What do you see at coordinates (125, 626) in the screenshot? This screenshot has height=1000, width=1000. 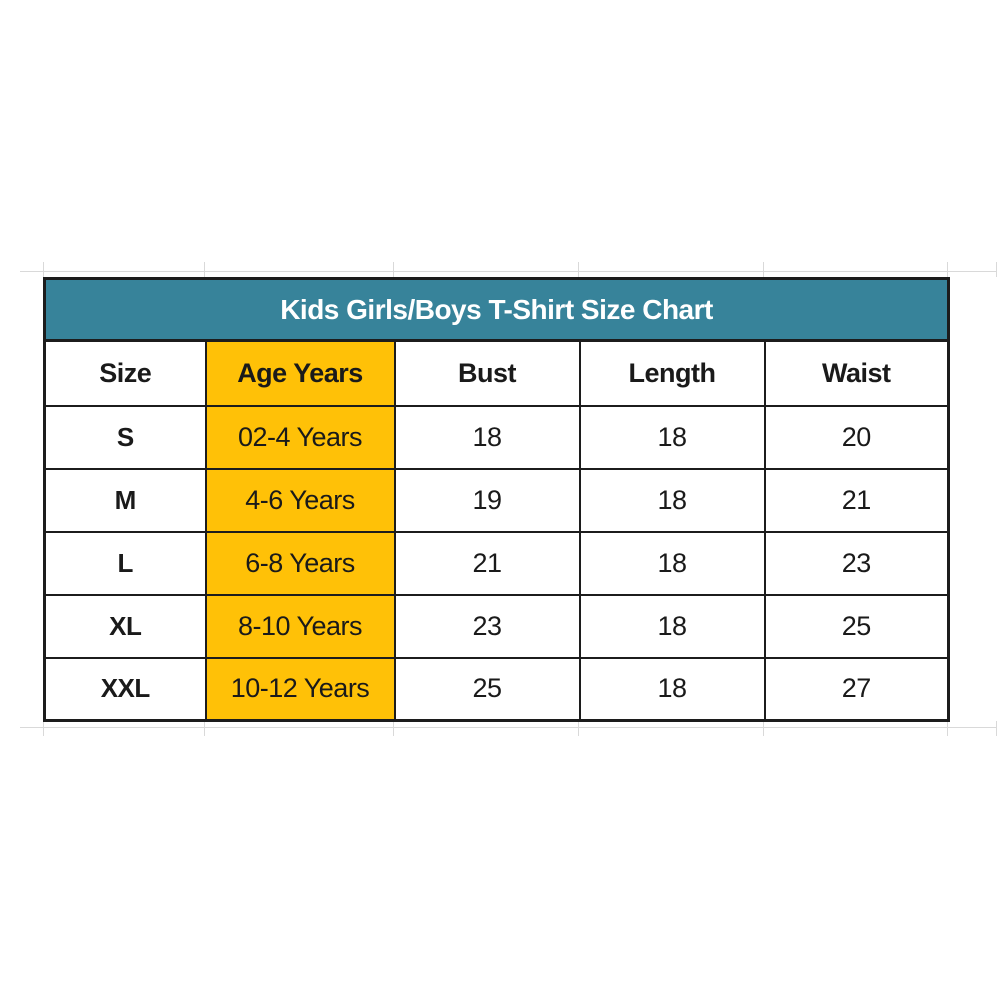 I see `size-cell: XL` at bounding box center [125, 626].